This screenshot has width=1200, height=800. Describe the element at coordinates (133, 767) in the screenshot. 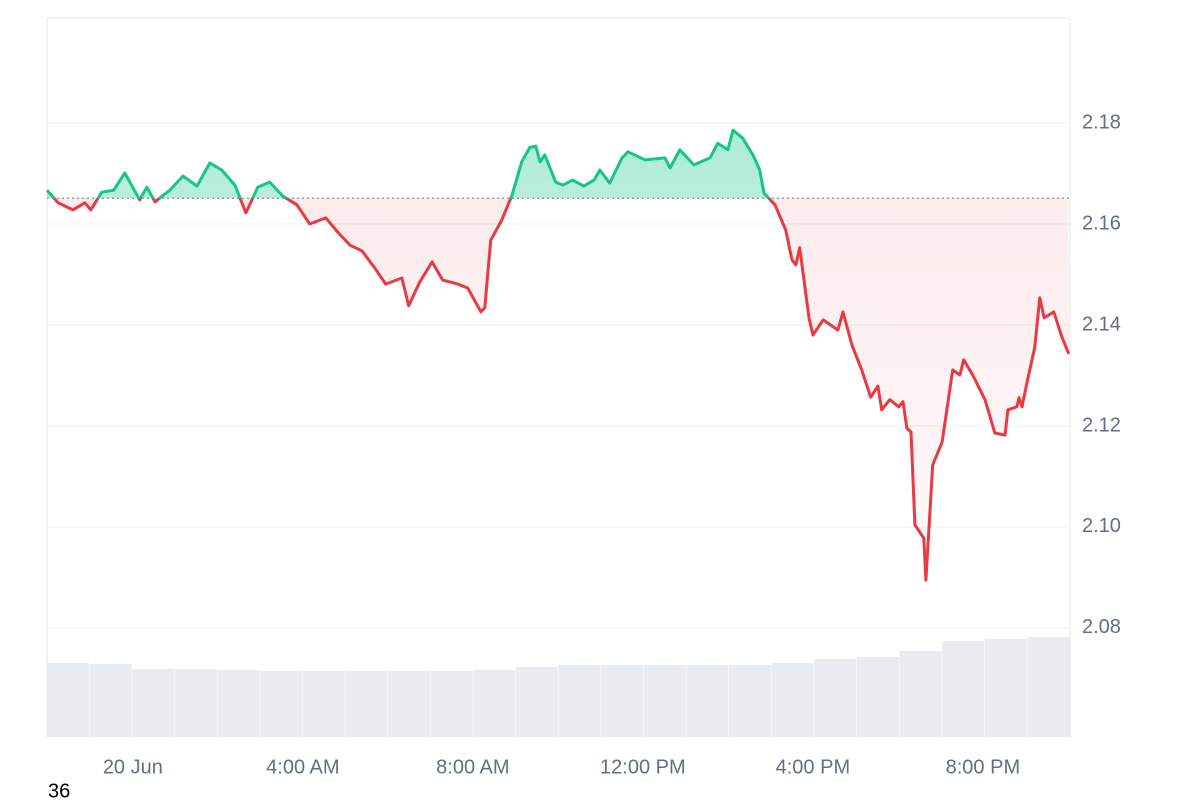

I see `x-tick-label: 20 Jun` at that location.